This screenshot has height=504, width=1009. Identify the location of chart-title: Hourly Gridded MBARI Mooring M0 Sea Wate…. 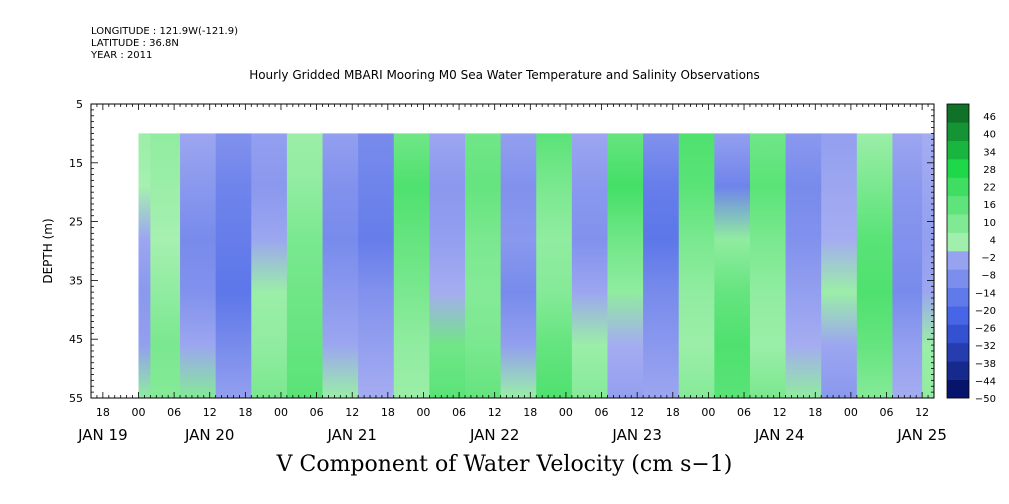
(504, 75).